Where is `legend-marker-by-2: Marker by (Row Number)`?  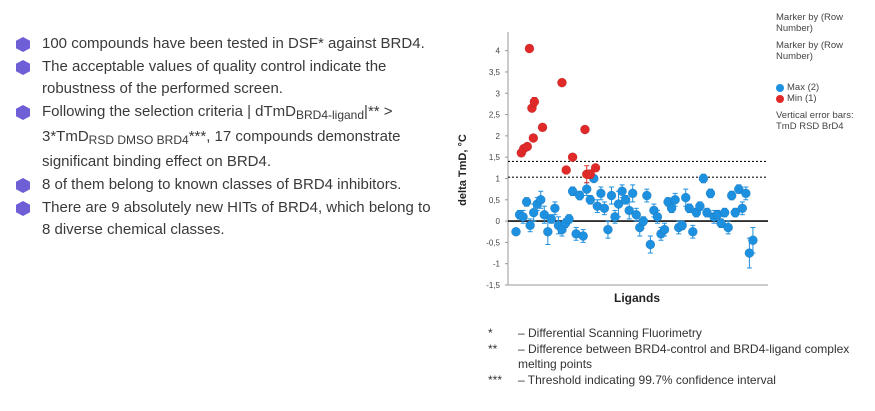
legend-marker-by-2: Marker by (Row Number) is located at coordinates (810, 51).